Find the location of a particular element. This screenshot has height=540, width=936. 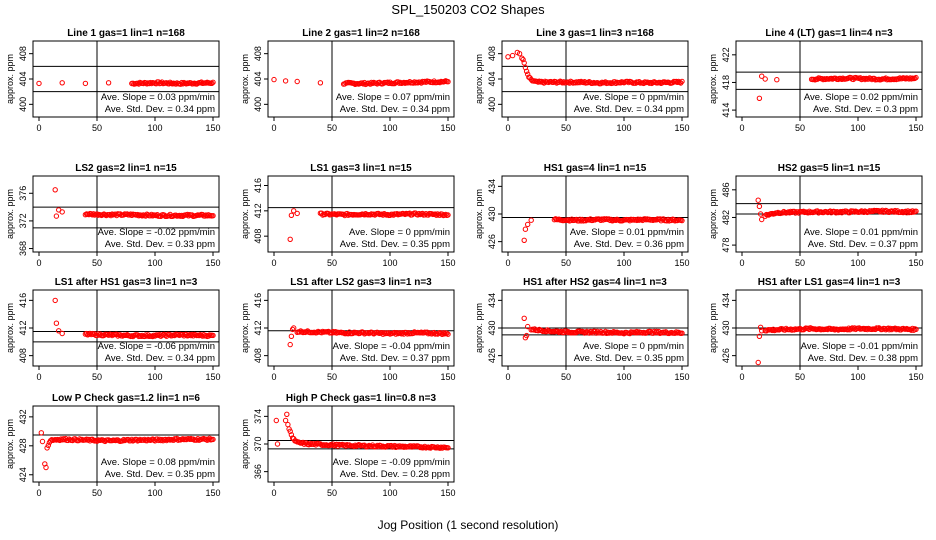

y-tick-label: 412 is located at coordinates (23, 327).